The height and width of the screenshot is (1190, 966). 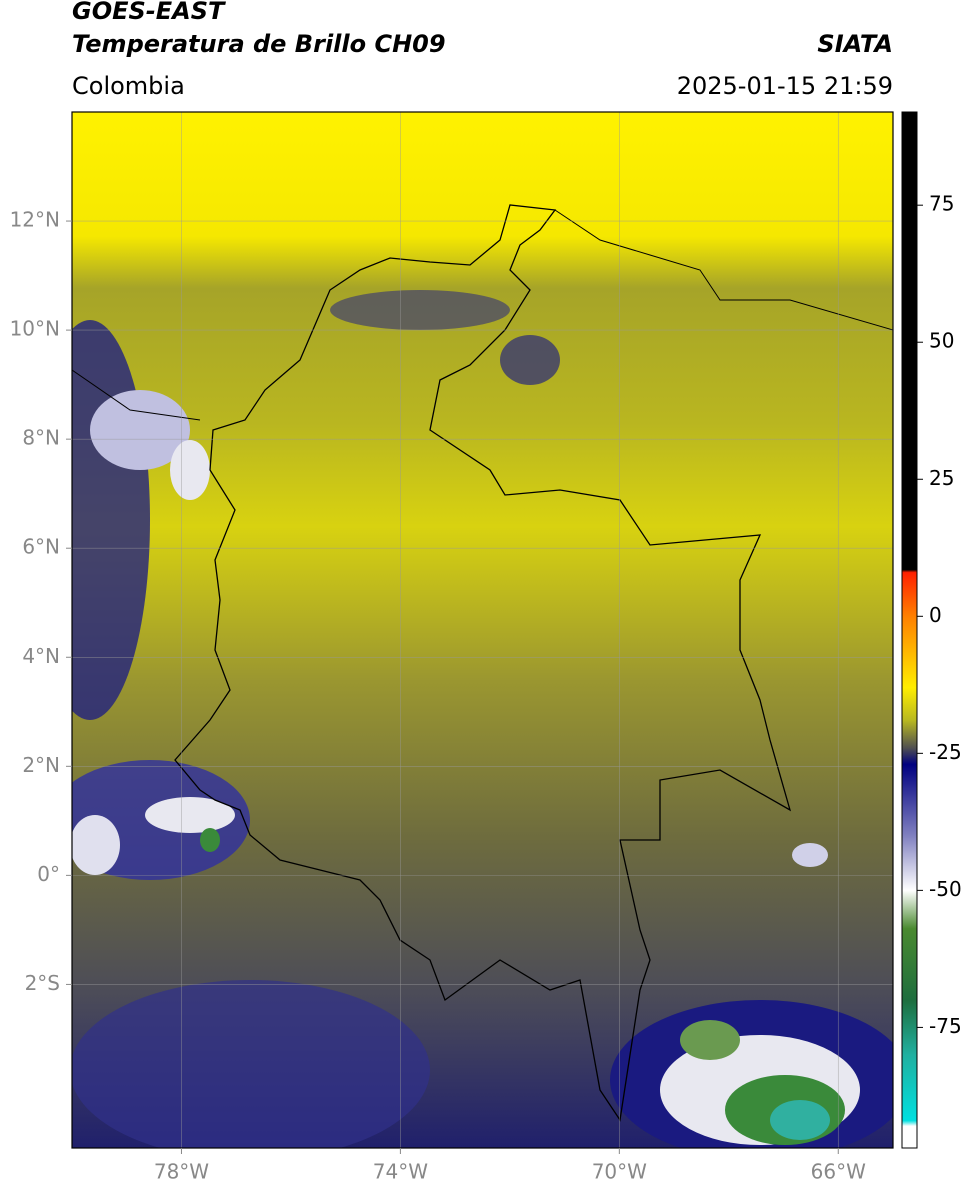 I want to click on region: Colombia, so click(x=128, y=86).